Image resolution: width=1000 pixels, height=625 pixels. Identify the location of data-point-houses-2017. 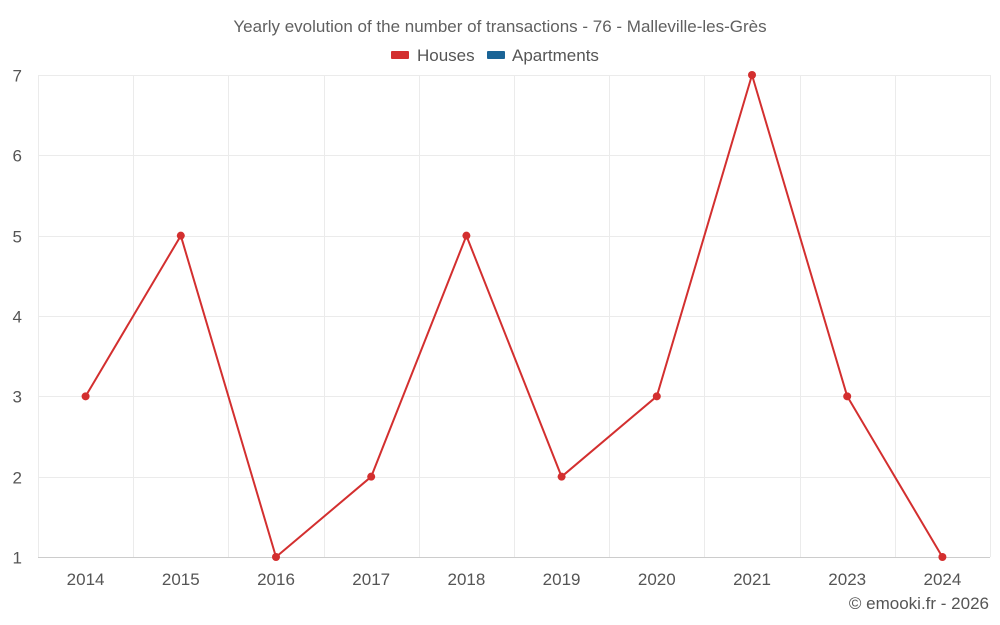
(371, 476).